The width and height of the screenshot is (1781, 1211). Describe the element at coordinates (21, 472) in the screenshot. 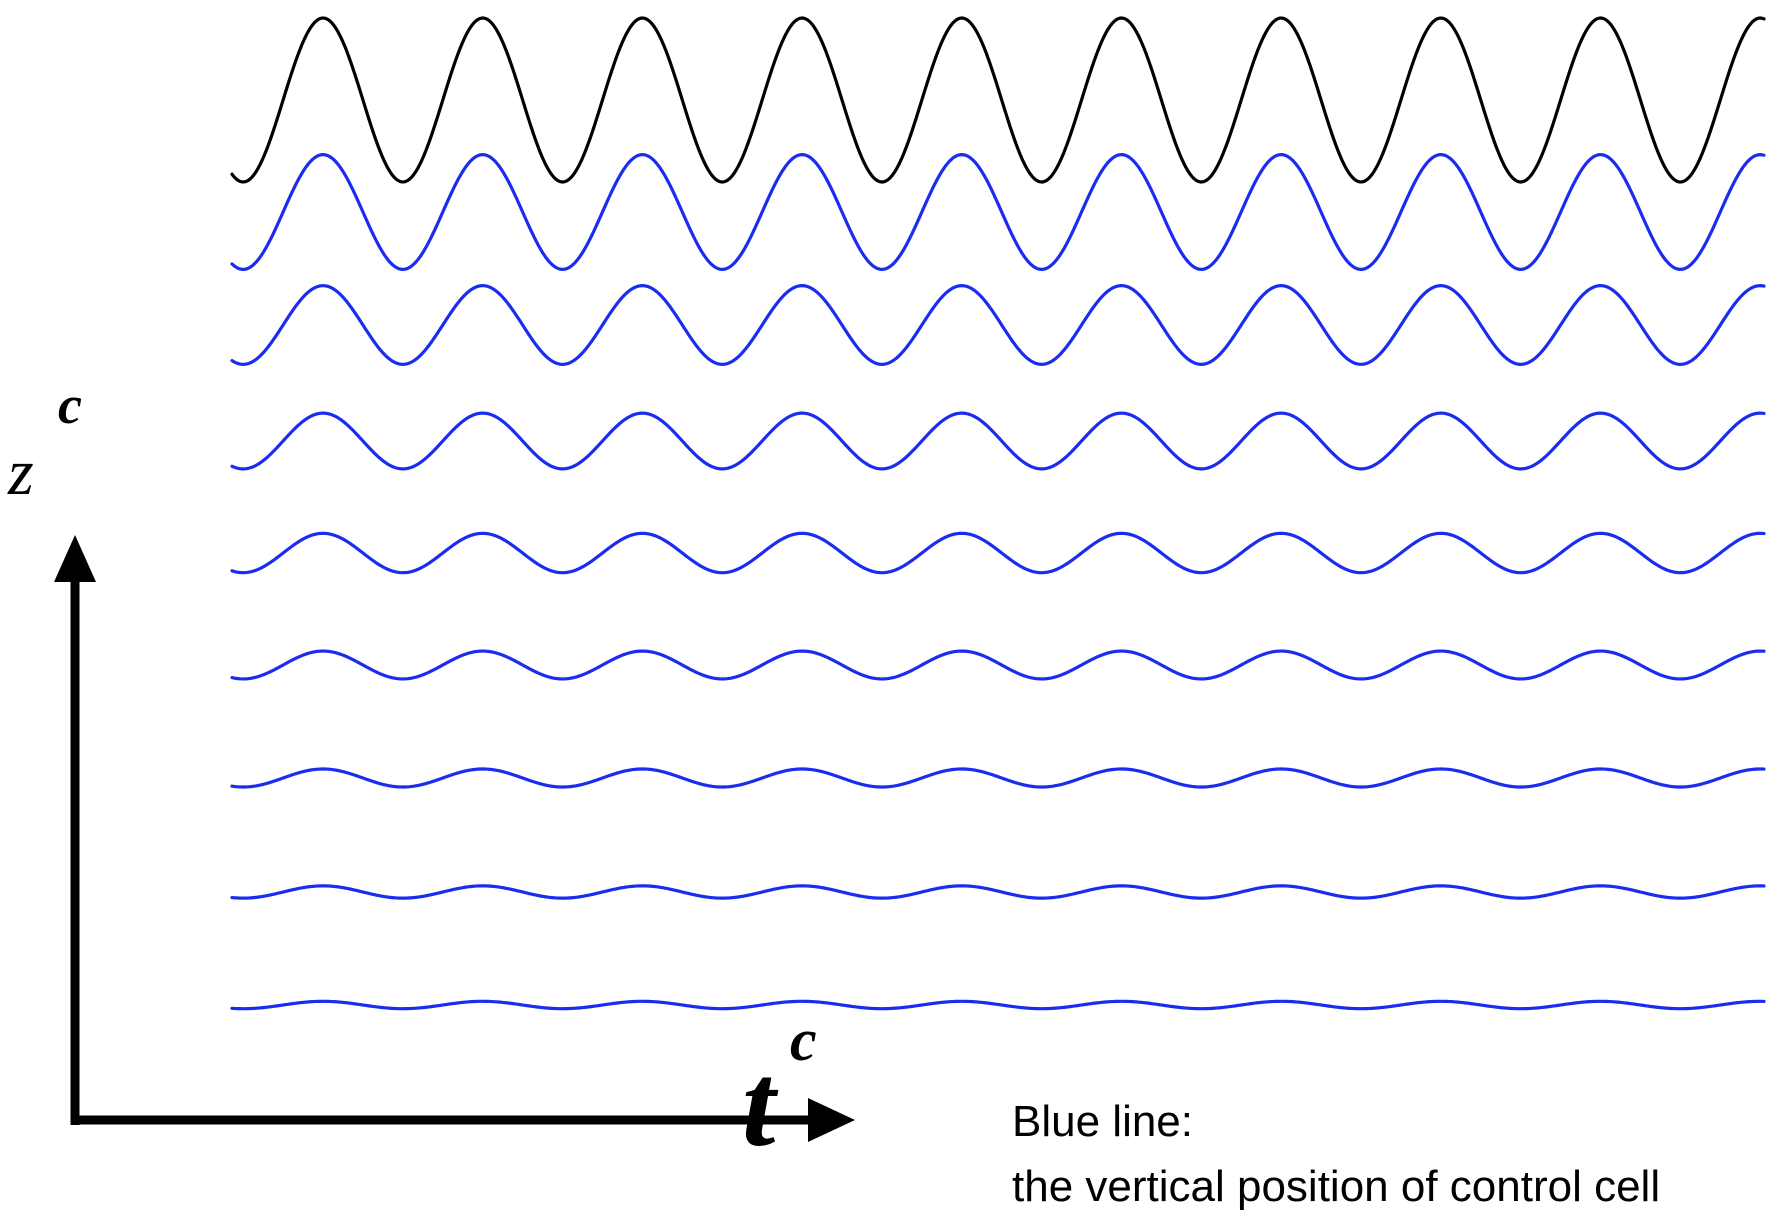

I see `vertical-axis-label: z` at that location.